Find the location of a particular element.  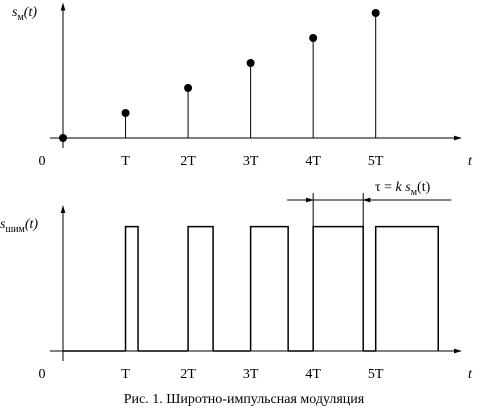

annotation-sub: м is located at coordinates (414, 192).